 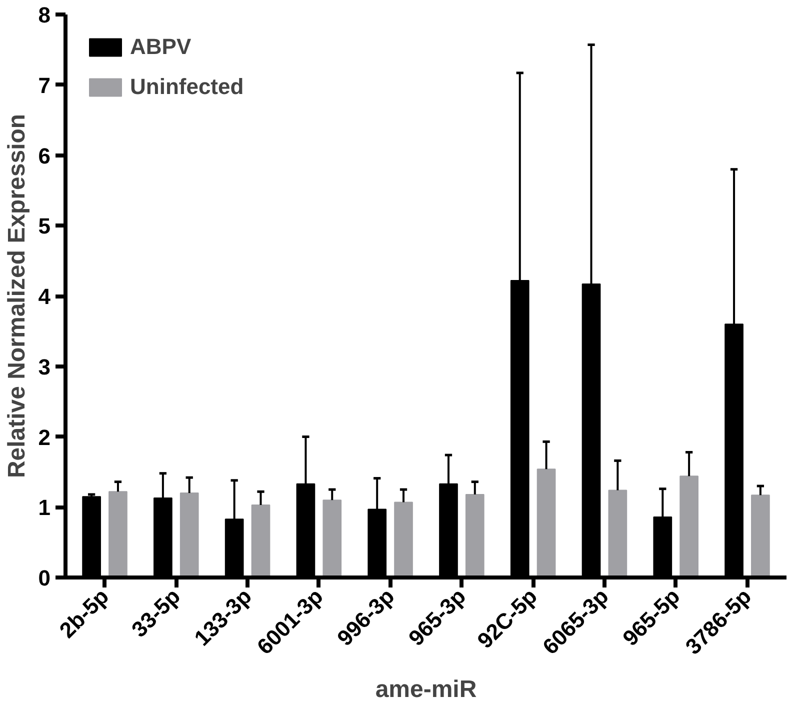 What do you see at coordinates (44, 578) in the screenshot?
I see `y-tick-label: 0` at bounding box center [44, 578].